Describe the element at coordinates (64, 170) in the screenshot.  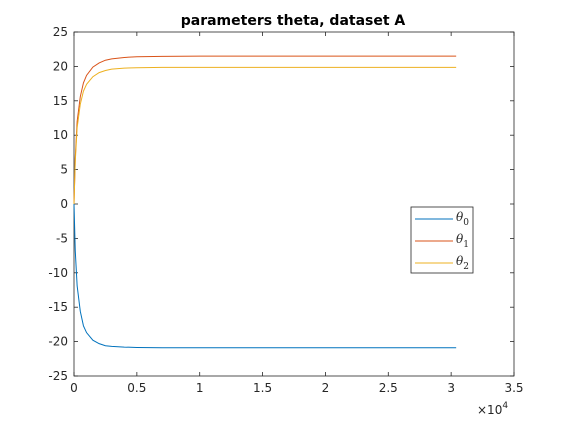
I see `y-tick-label: 5` at that location.